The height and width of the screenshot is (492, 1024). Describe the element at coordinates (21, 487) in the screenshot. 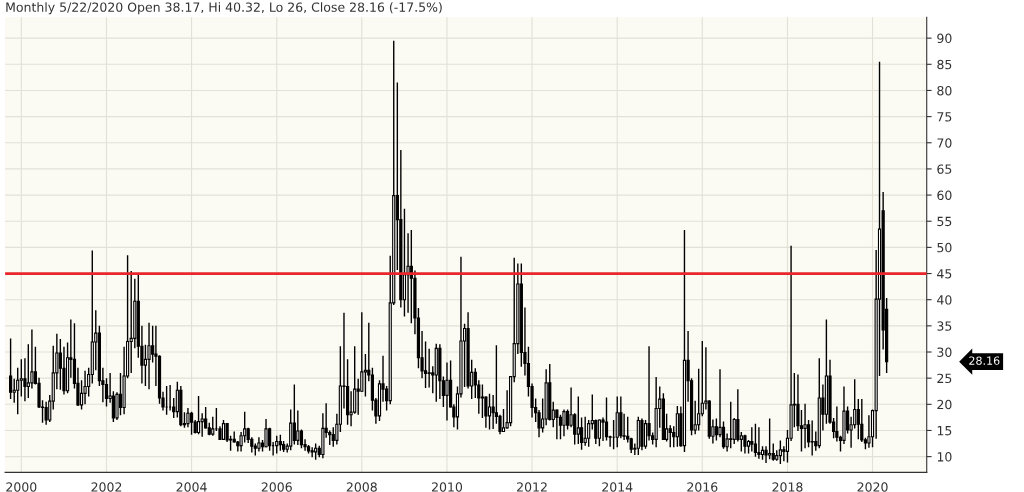

I see `x-tick-label: 2000` at that location.